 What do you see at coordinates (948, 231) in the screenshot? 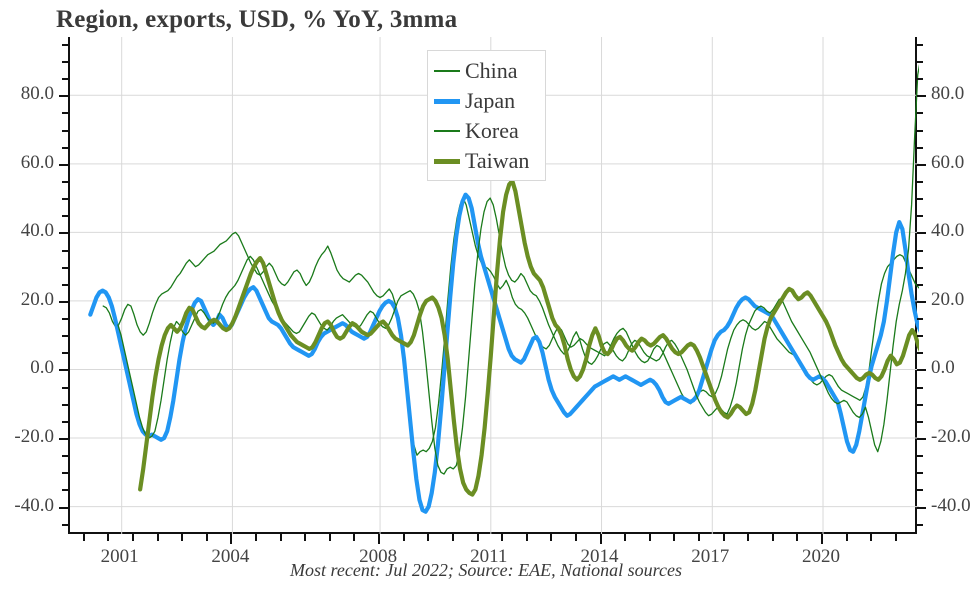
I see `y-tick-label: 40.0` at bounding box center [948, 231].